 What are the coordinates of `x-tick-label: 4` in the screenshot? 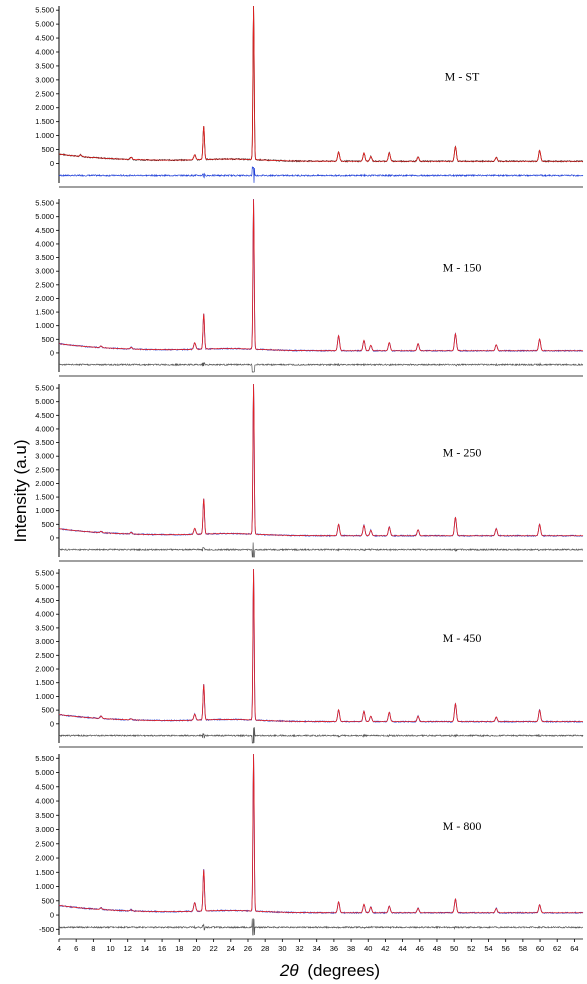 It's located at (59, 948).